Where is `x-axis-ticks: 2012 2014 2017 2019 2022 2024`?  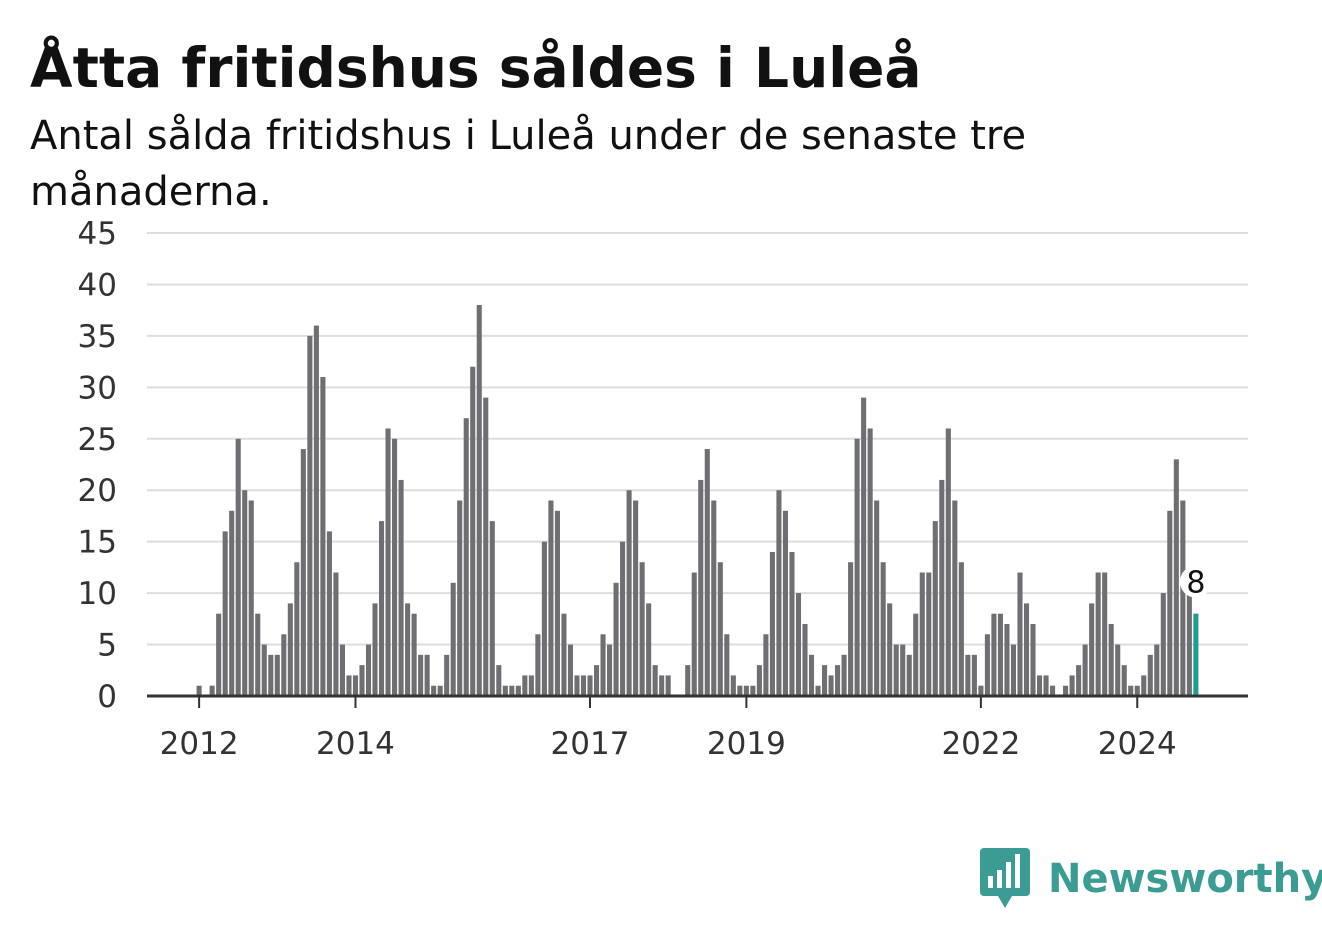 x-axis-ticks: 2012 2014 2017 2019 2022 2024 is located at coordinates (668, 729).